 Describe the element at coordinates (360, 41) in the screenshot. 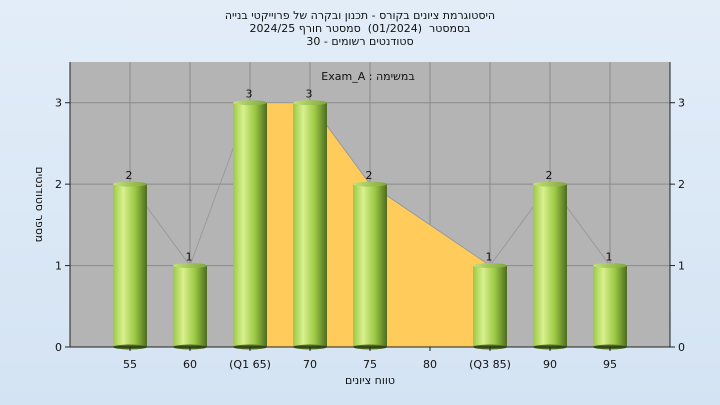

I see `chart-title-line-3: סטודנטים רשומים - 30` at that location.